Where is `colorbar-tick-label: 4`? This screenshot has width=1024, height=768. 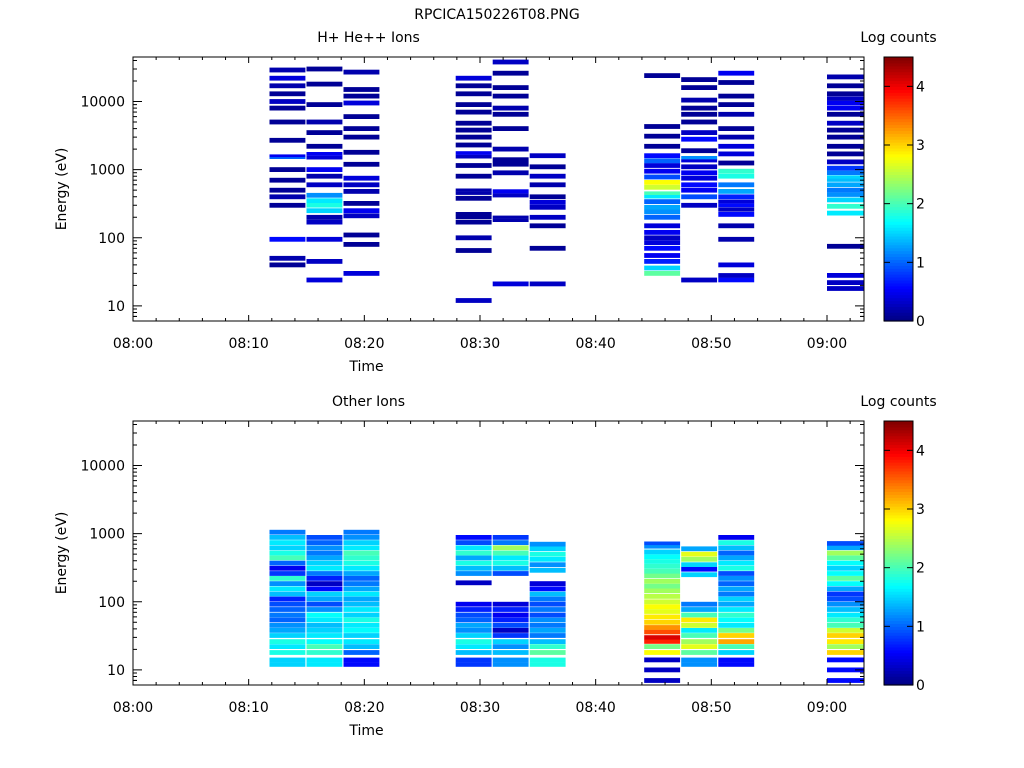
colorbar-tick-label: 4 is located at coordinates (920, 87).